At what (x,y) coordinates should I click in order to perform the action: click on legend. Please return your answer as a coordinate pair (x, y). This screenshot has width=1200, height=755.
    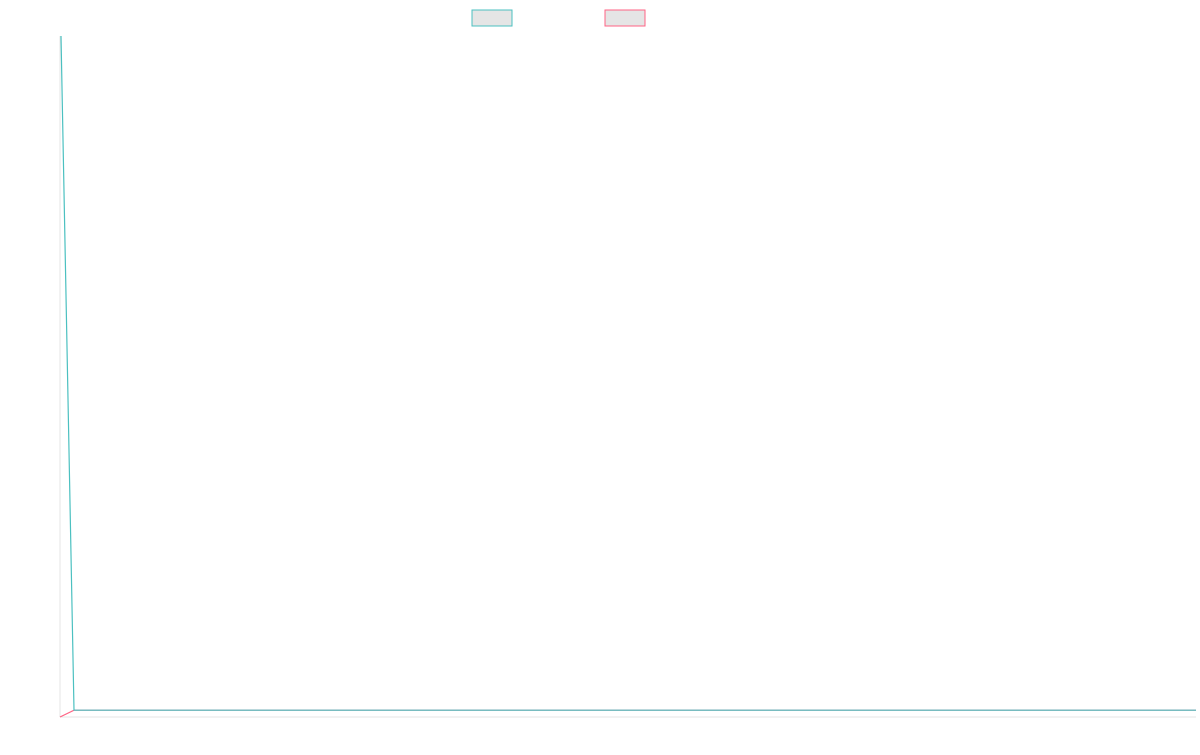
    Looking at the image, I should click on (558, 18).